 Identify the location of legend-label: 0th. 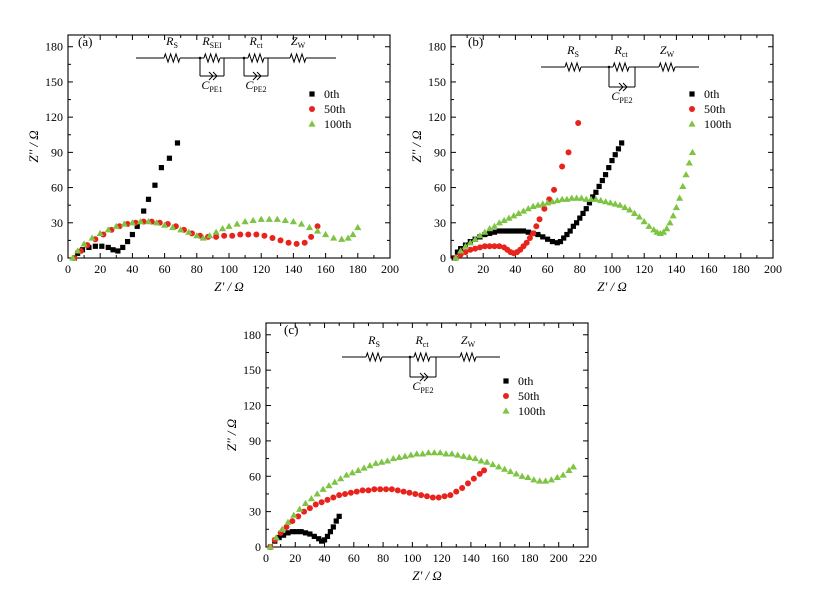
(331, 94).